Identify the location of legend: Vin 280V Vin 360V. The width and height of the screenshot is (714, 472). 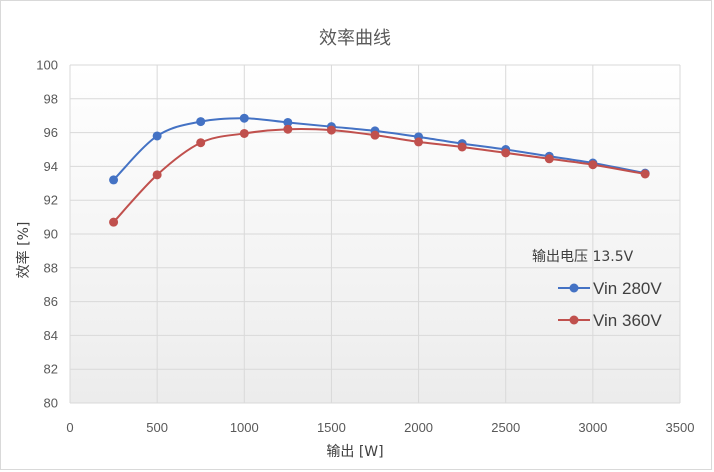
(610, 304).